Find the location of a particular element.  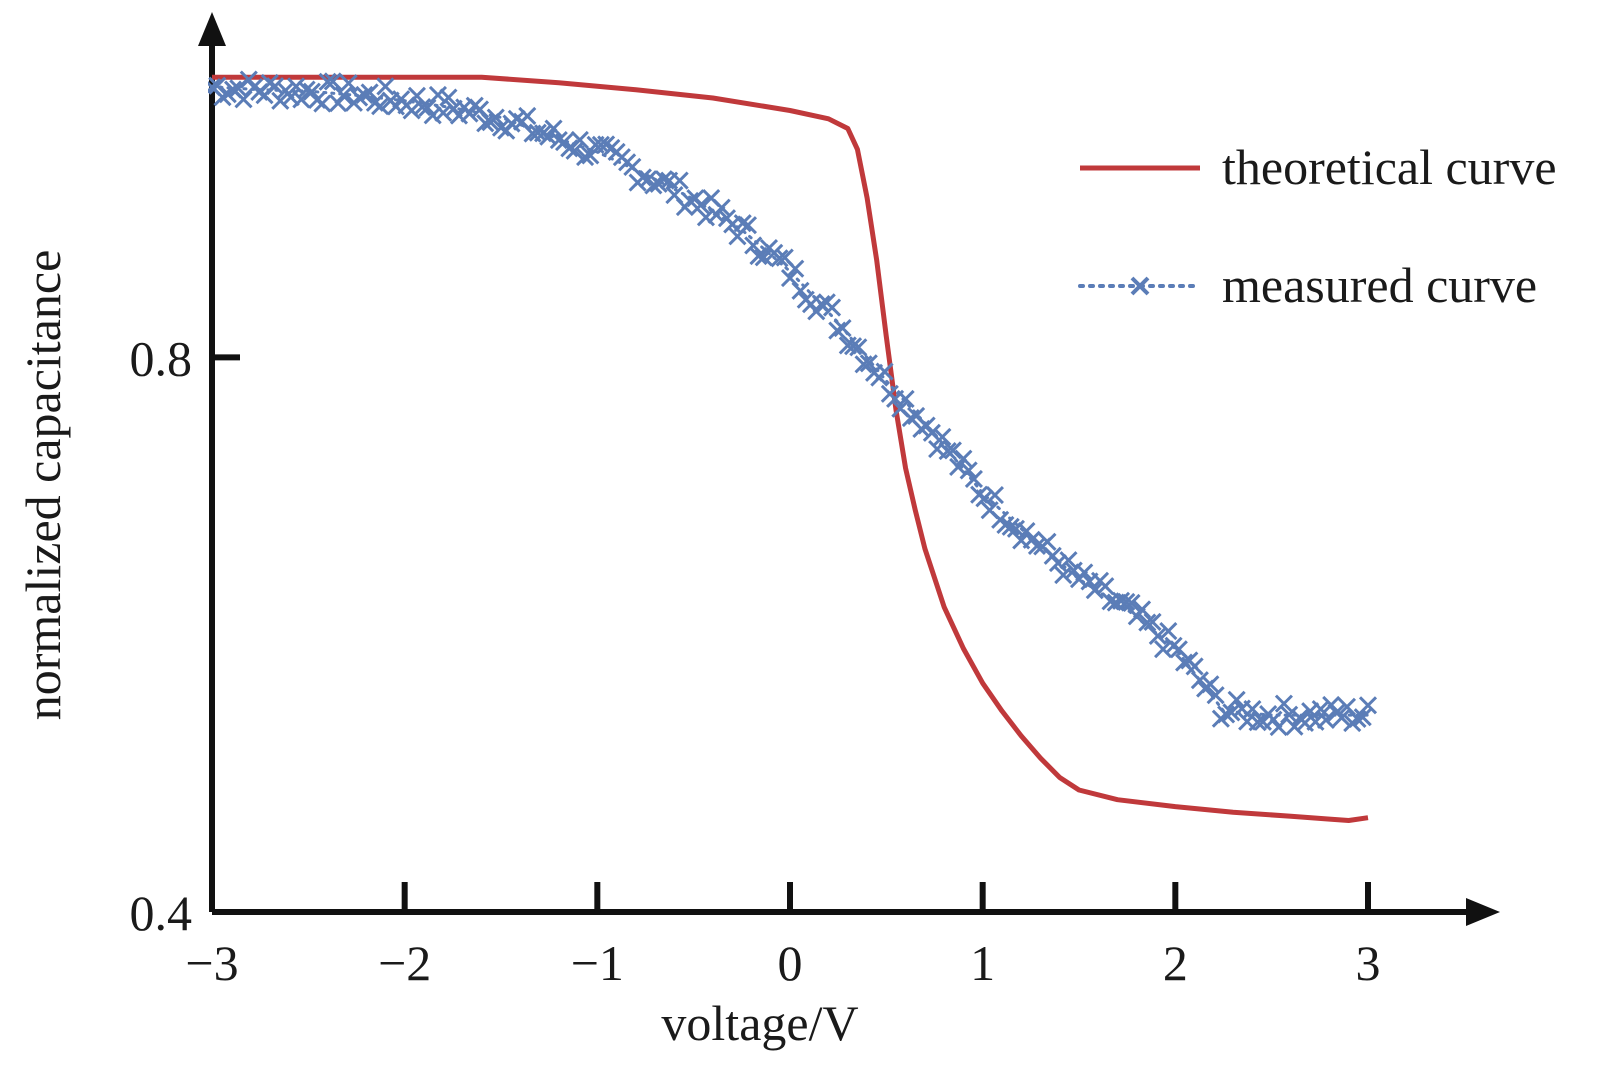

y-axis-label: normalized capacitance is located at coordinates (43, 485).